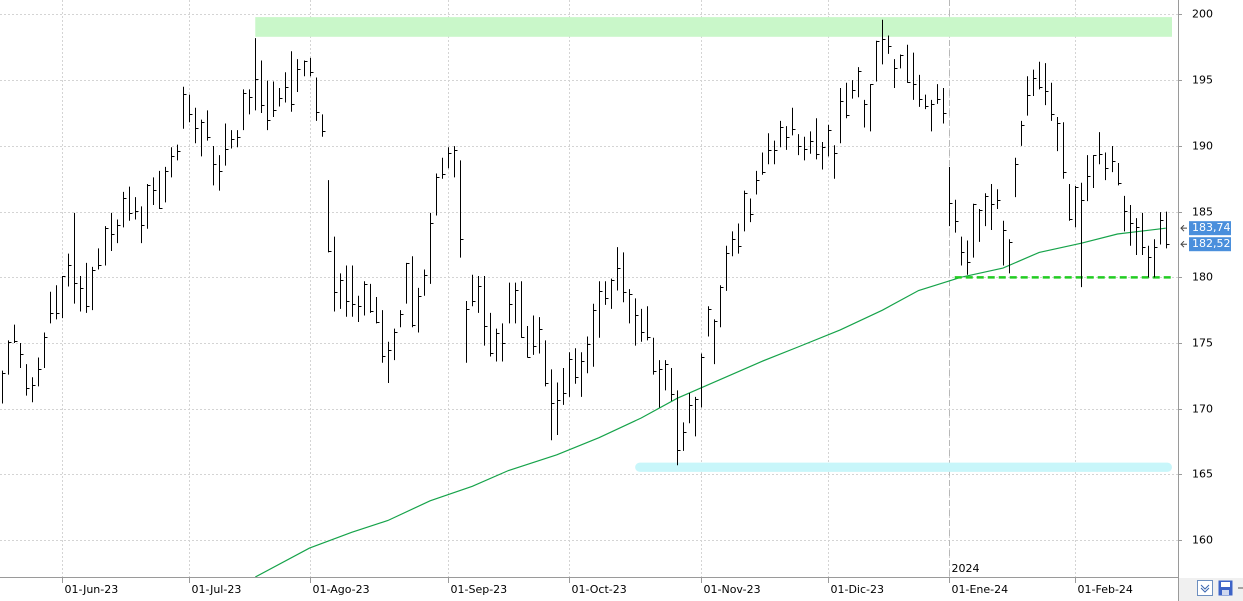 This screenshot has height=601, width=1243. What do you see at coordinates (1202, 212) in the screenshot?
I see `y-tick-label: 185` at bounding box center [1202, 212].